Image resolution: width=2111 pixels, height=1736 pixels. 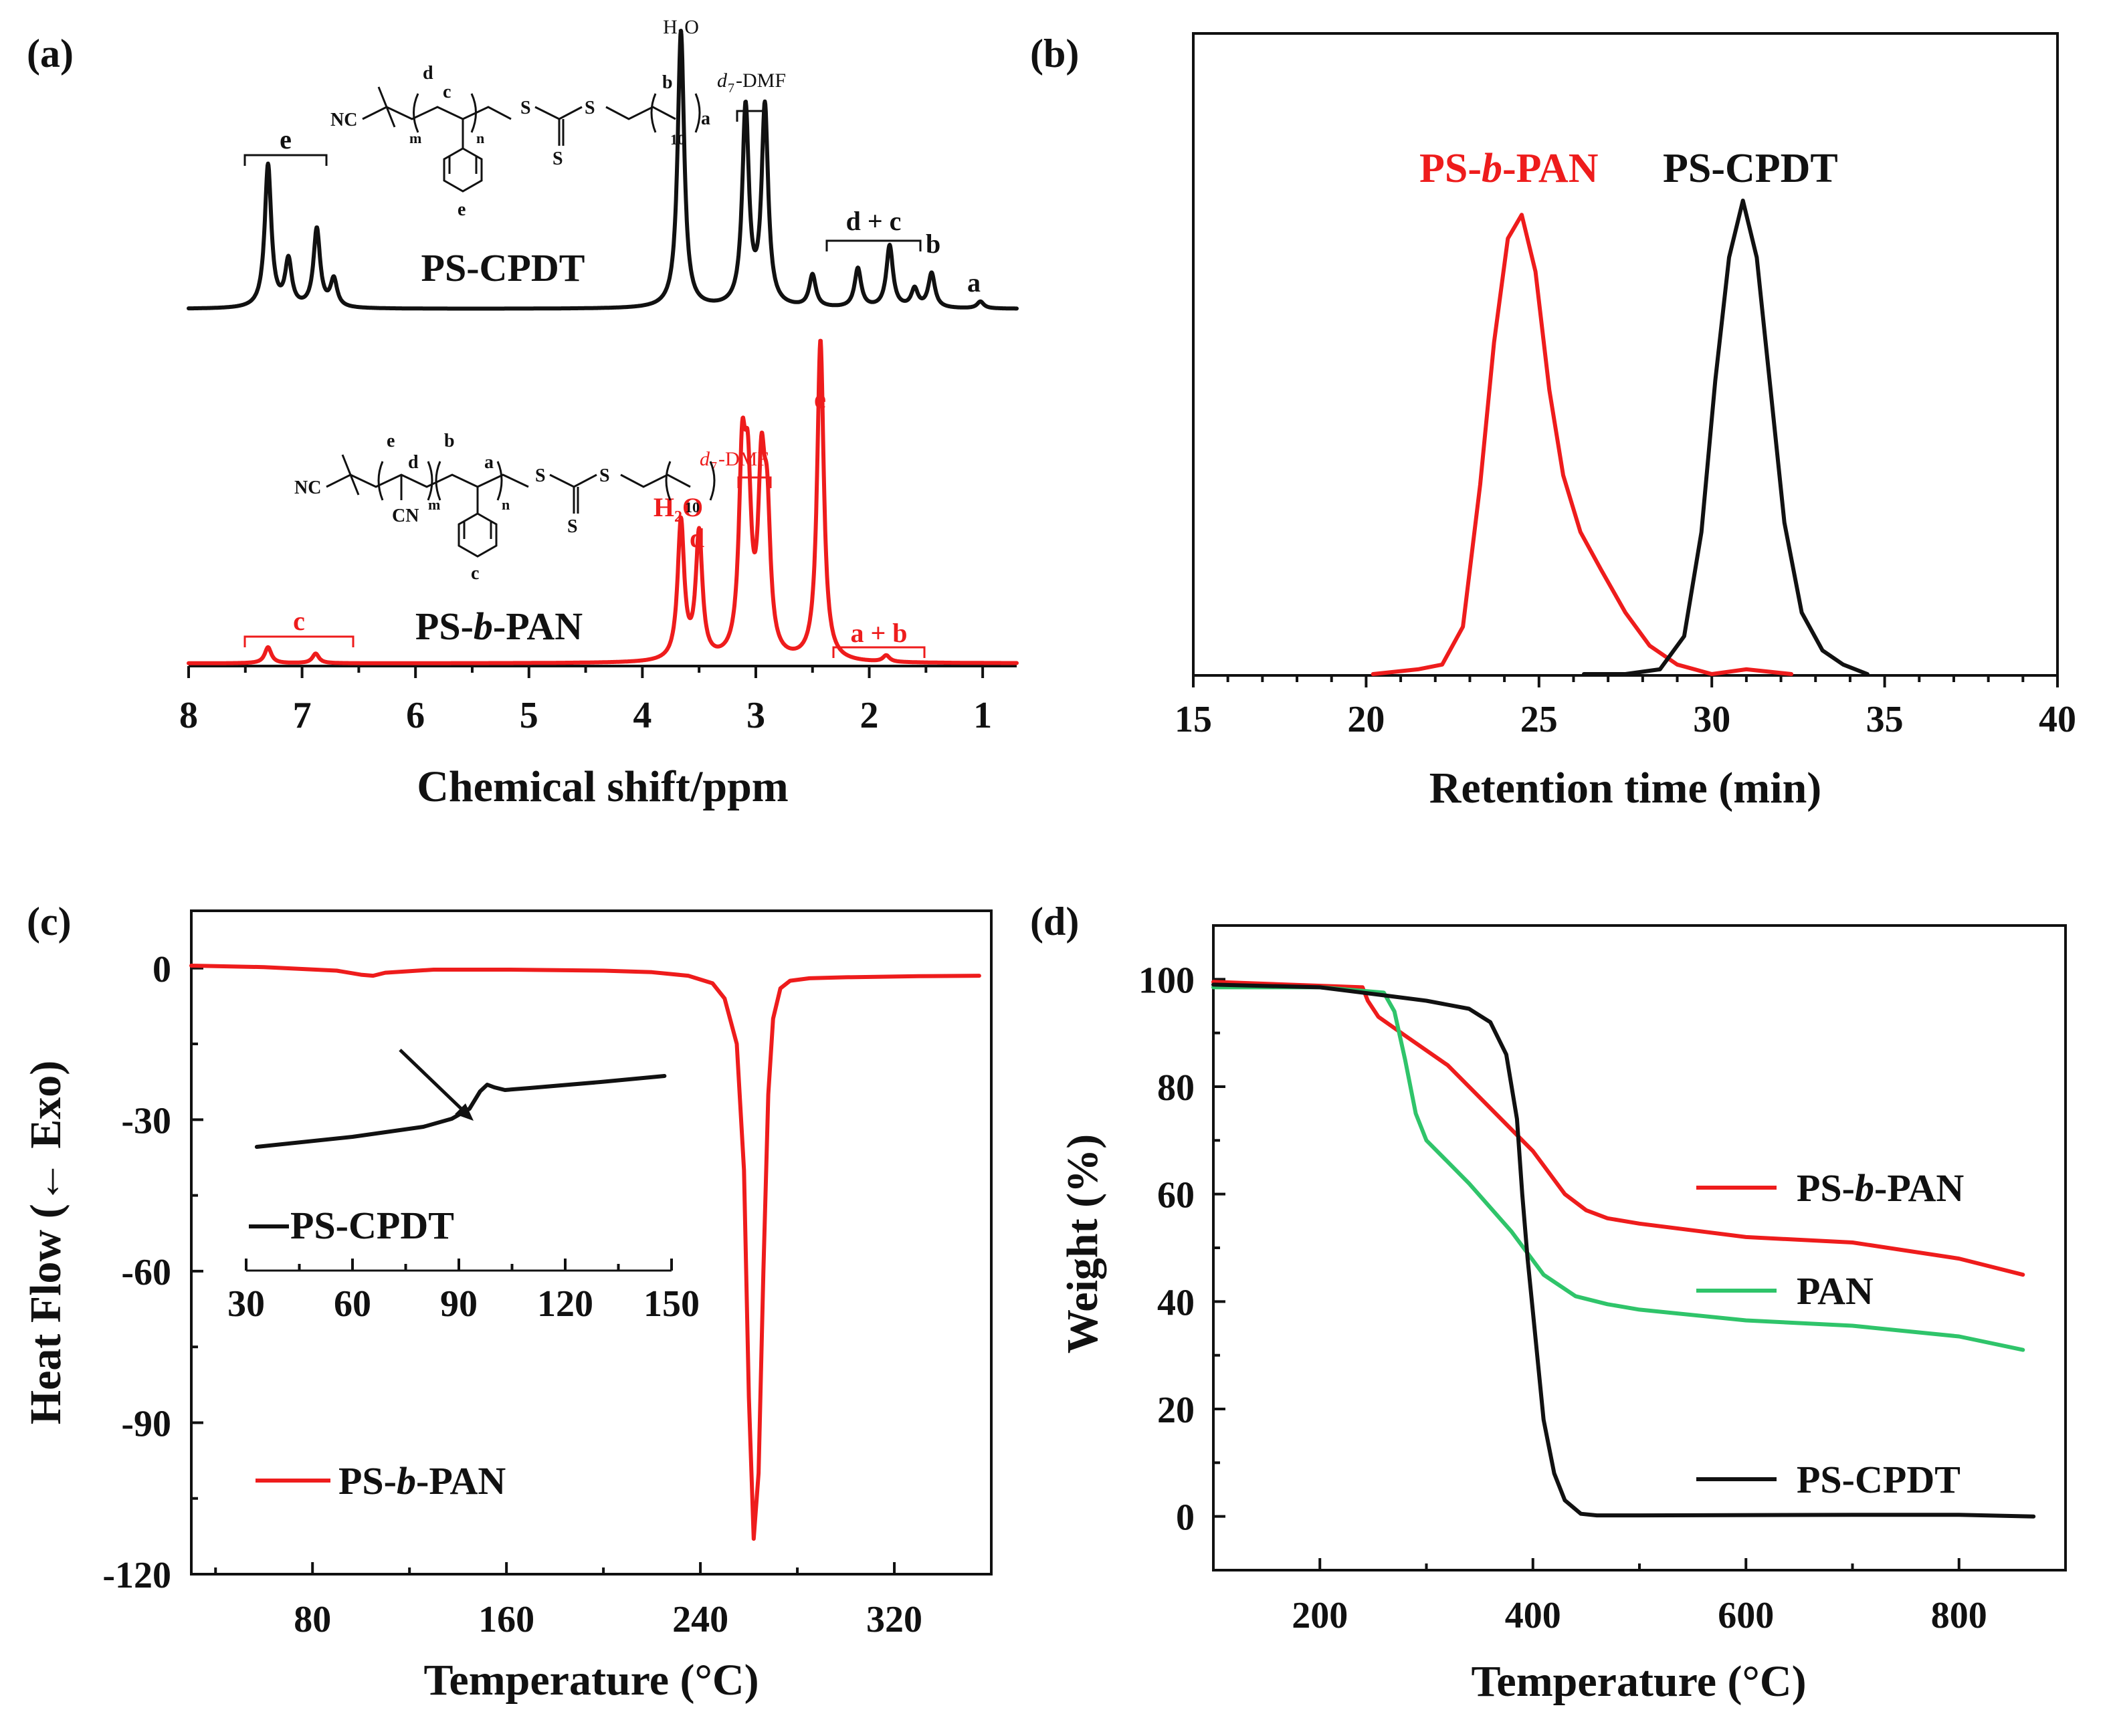 I want to click on panel-b-x-ticklabel-2: 25, so click(x=1539, y=719).